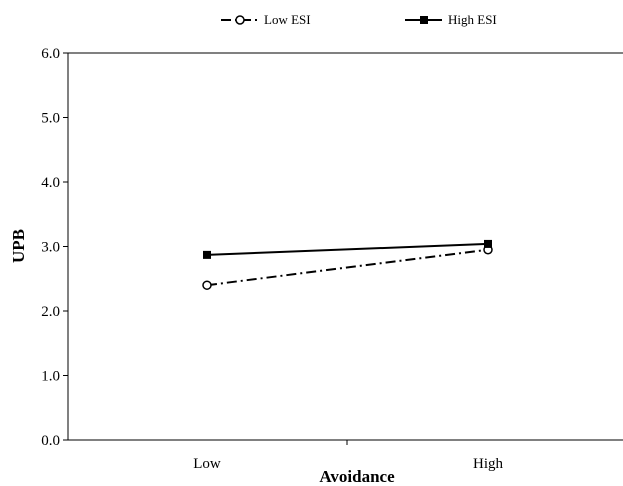 The height and width of the screenshot is (486, 623). Describe the element at coordinates (50, 312) in the screenshot. I see `y-tick-label: 2.0` at that location.